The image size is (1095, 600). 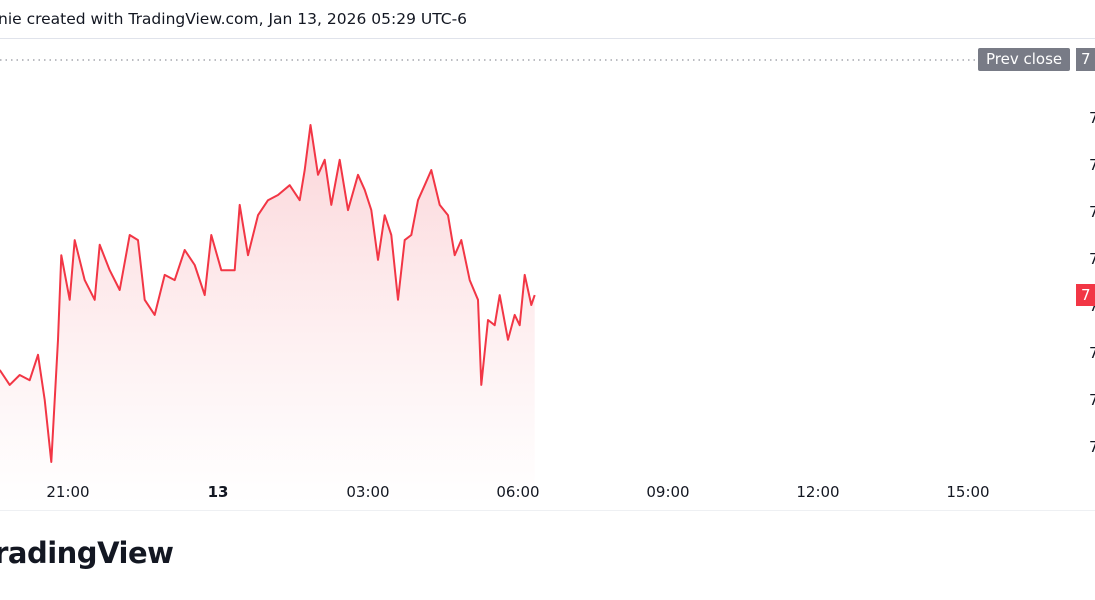 I want to click on x-tick-label: 13, so click(x=218, y=492).